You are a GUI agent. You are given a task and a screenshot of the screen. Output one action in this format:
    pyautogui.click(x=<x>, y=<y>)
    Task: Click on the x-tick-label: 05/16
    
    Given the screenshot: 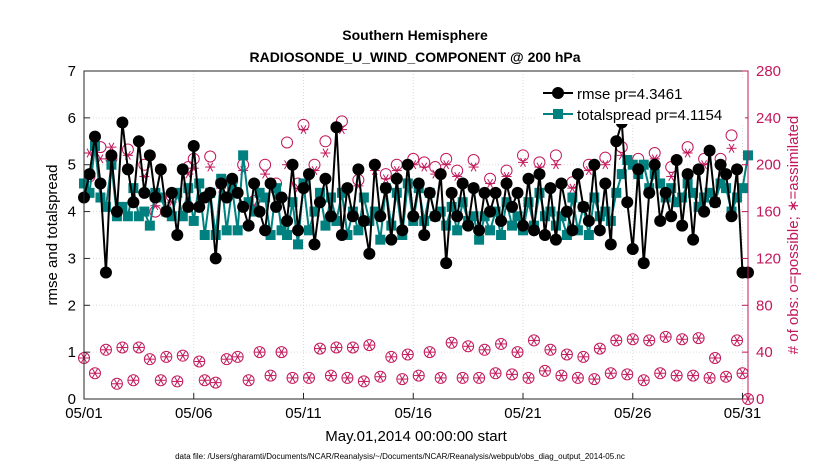 What is the action you would take?
    pyautogui.click(x=413, y=413)
    